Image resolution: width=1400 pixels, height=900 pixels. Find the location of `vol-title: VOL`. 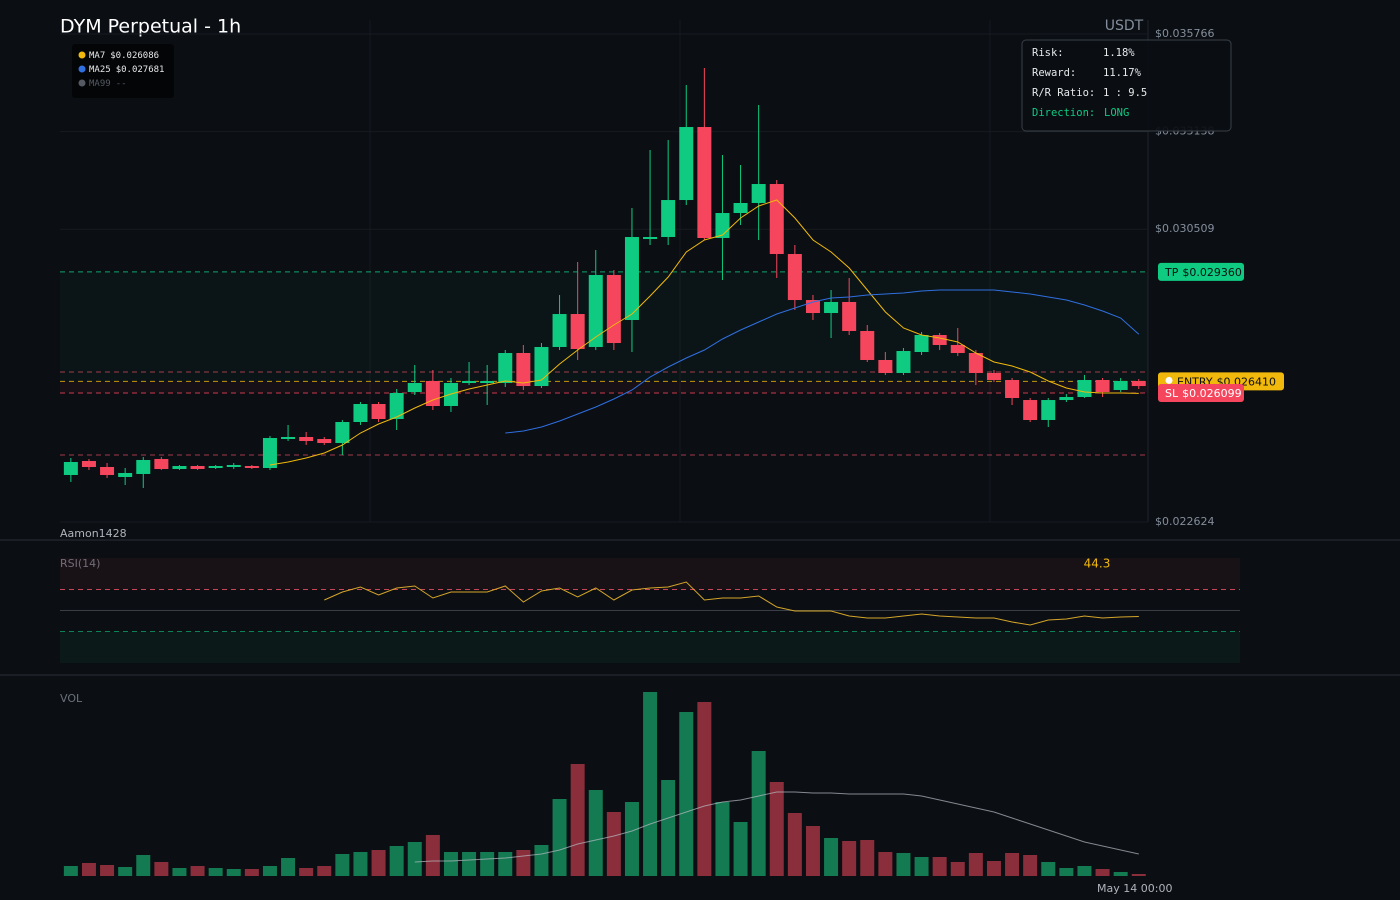

vol-title: VOL is located at coordinates (71, 698).